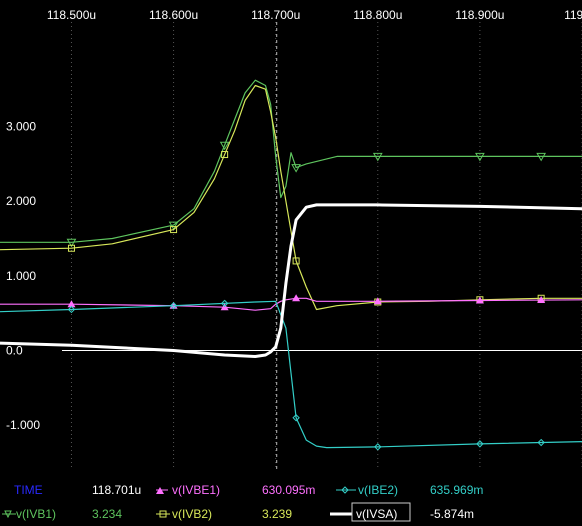 The image size is (582, 526). What do you see at coordinates (192, 514) in the screenshot?
I see `legend-vib2-label: v(IVB2)` at bounding box center [192, 514].